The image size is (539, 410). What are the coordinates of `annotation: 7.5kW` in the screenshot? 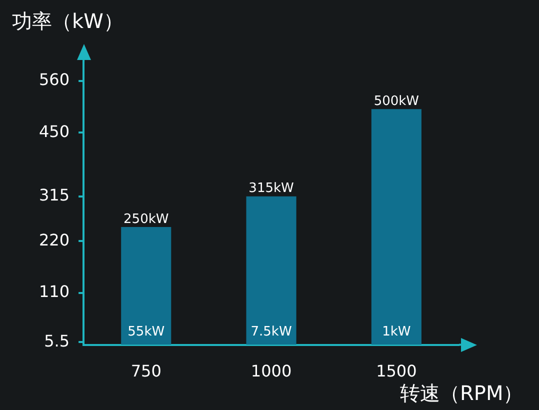 It's located at (271, 332).